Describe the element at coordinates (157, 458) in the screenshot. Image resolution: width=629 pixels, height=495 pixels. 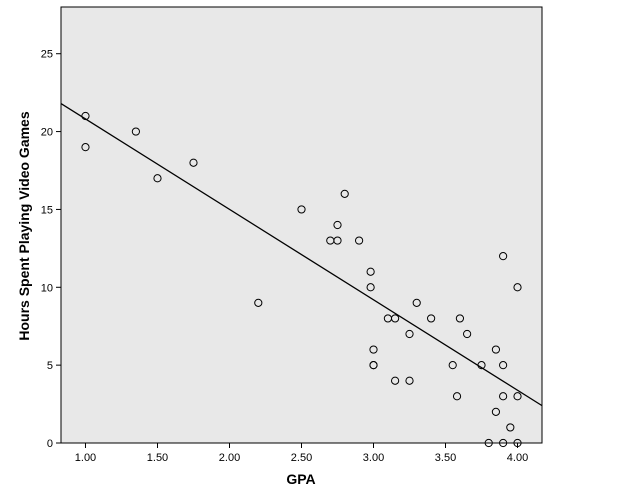
I see `x-tick-label: 1.50` at that location.